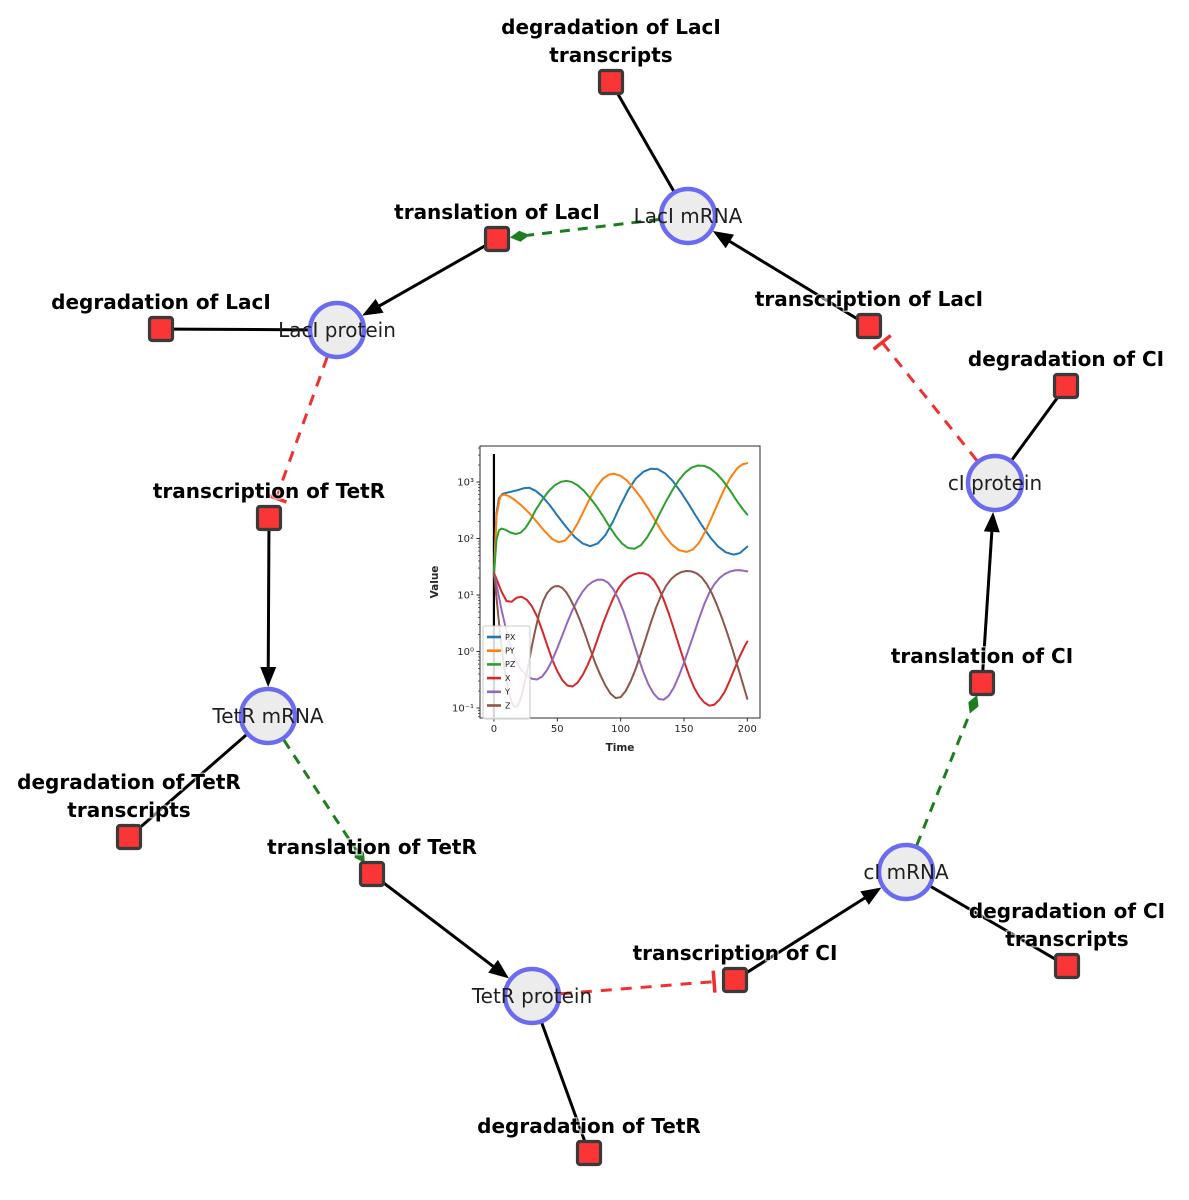 Image resolution: width=1189 pixels, height=1200 pixels. I want to click on edge-inhibition-tetr-protein-transcription-ci, so click(637, 988).